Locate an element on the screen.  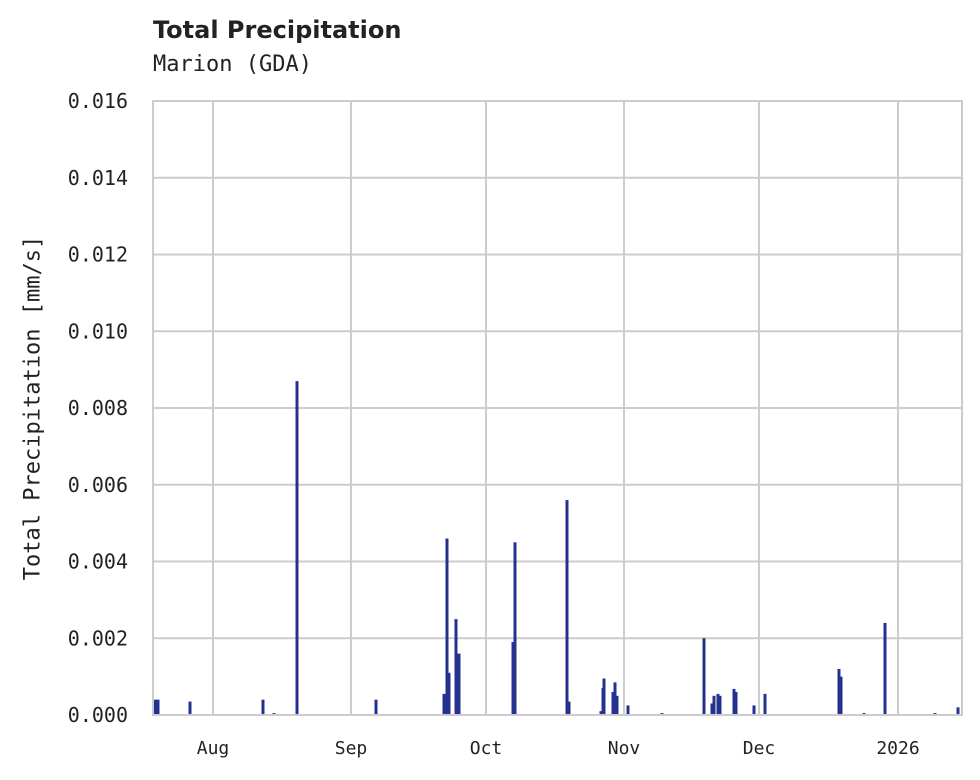
y-tick-label: 0.010 is located at coordinates (98, 331).